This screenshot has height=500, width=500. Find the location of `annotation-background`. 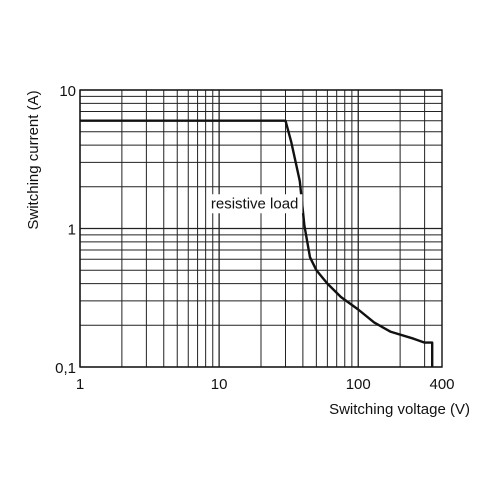

annotation-background is located at coordinates (254, 204).